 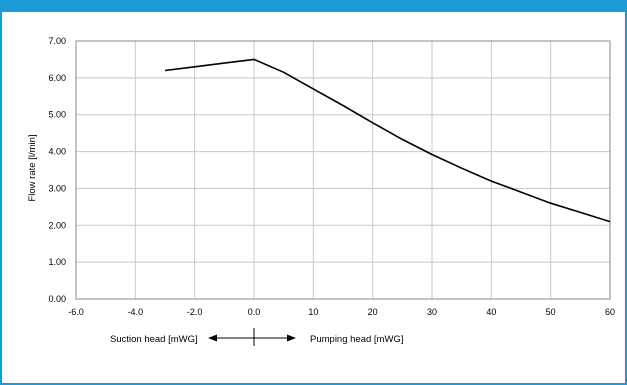 What do you see at coordinates (341, 312) in the screenshot?
I see `x-tick-labels: -6.0 -4.0 -2.0 0.0 10 20 30 40 50 60` at bounding box center [341, 312].